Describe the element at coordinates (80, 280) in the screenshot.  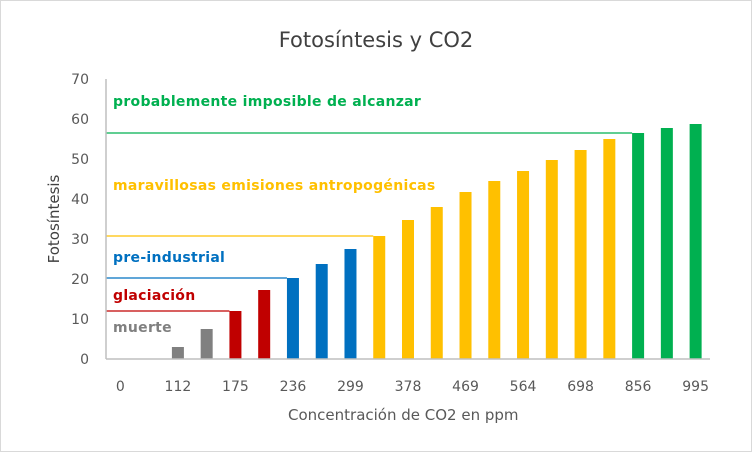
I see `y-tick-label: 20` at that location.